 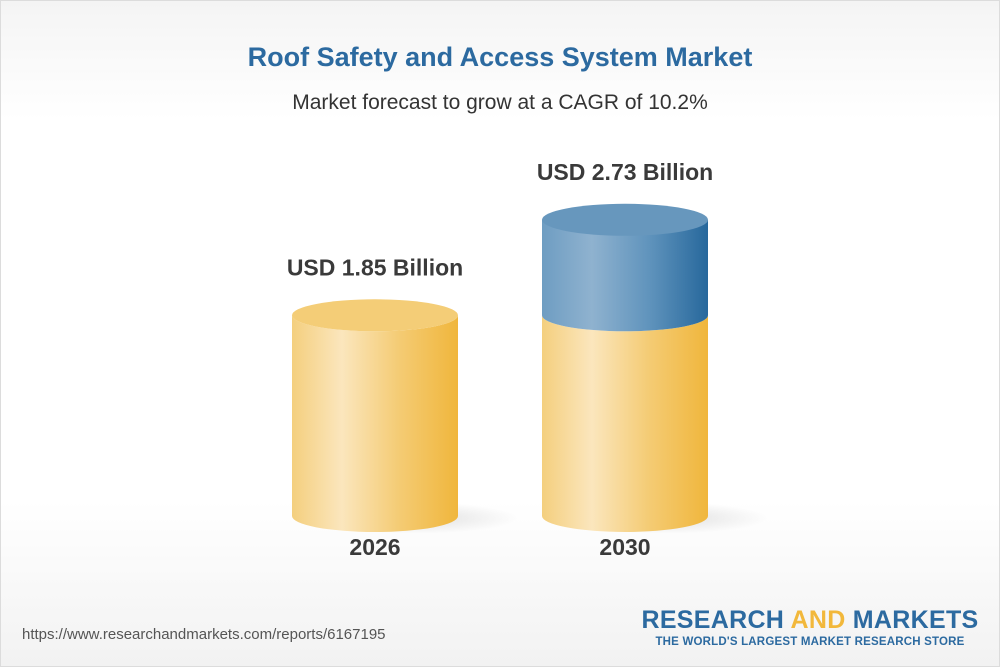 I want to click on logo-and: AND, so click(x=818, y=620).